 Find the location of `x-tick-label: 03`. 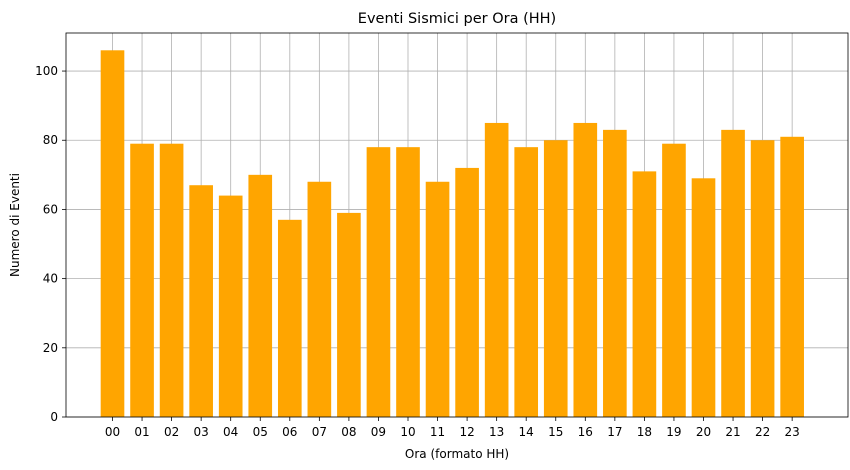

x-tick-label: 03 is located at coordinates (201, 432).